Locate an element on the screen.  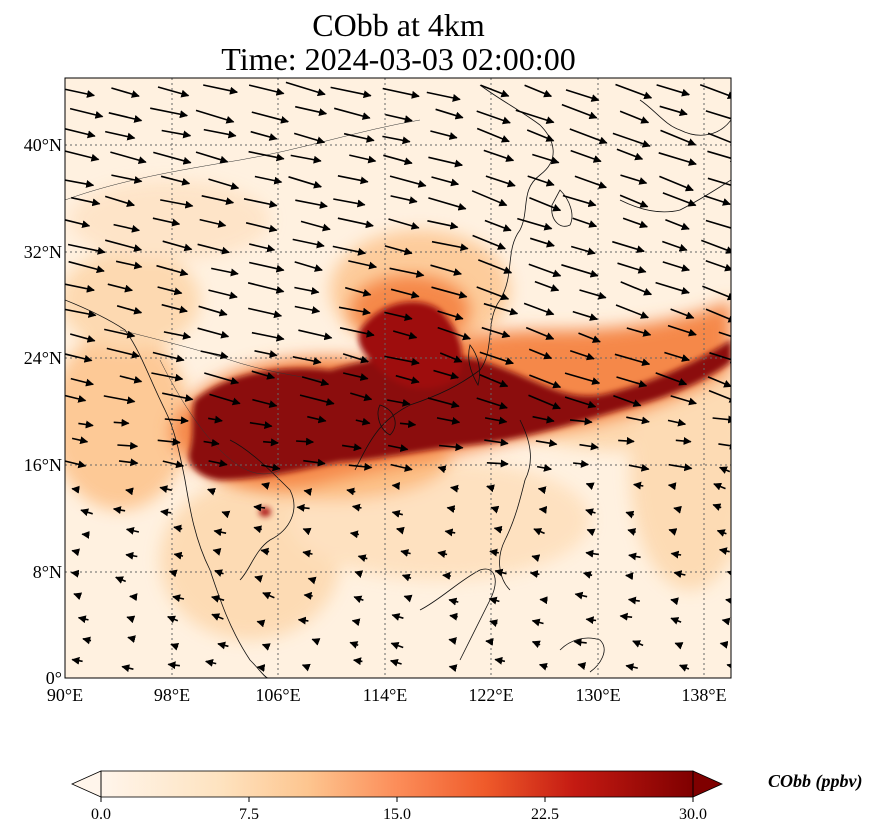
lat-tick-label: 32°N is located at coordinates (42, 252).